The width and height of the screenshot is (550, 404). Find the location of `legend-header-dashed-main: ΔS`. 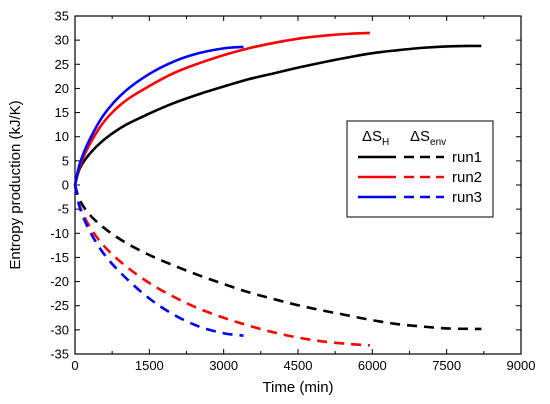

legend-header-dashed-main: ΔS is located at coordinates (420, 136).